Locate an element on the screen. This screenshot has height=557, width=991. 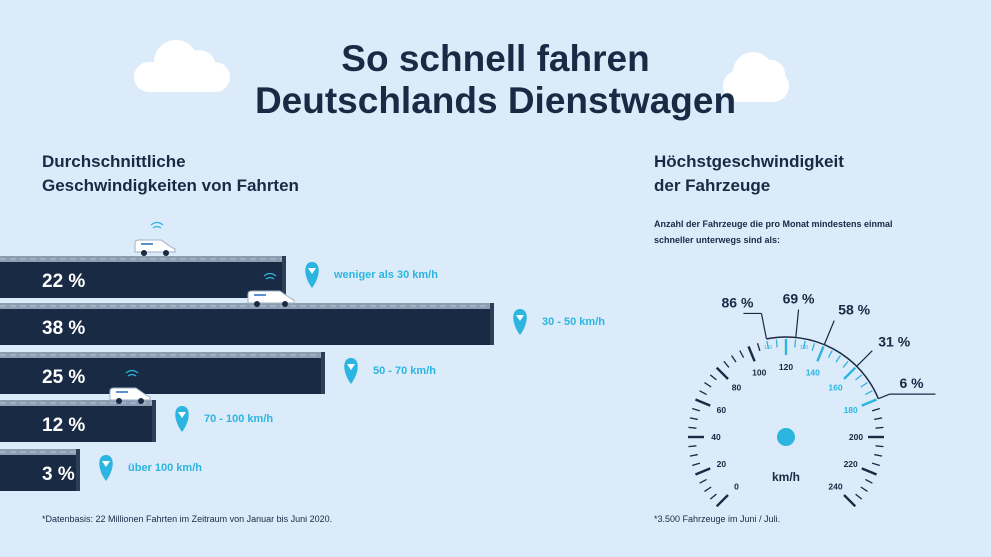
cloud-decoration-right is located at coordinates (756, 77).